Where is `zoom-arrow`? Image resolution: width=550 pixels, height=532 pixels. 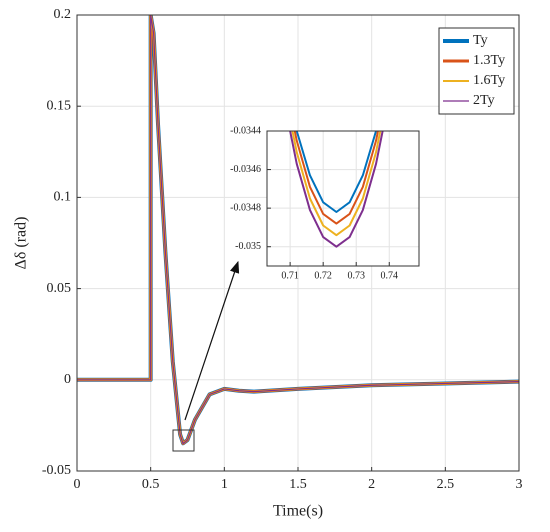
zoom-arrow is located at coordinates (212, 340).